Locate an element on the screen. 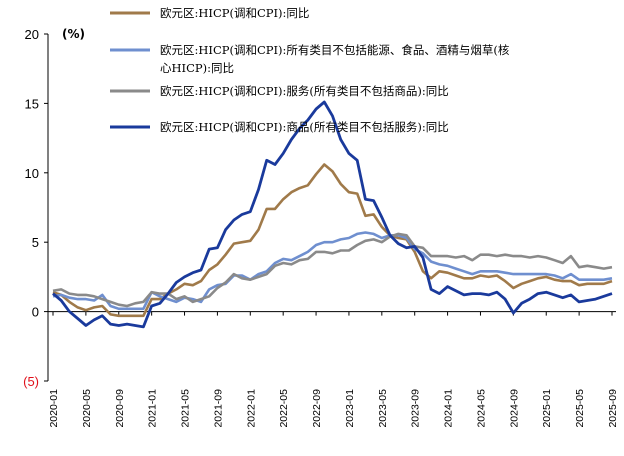 The image size is (624, 456). x-tick-label: 2024-09 is located at coordinates (514, 408).